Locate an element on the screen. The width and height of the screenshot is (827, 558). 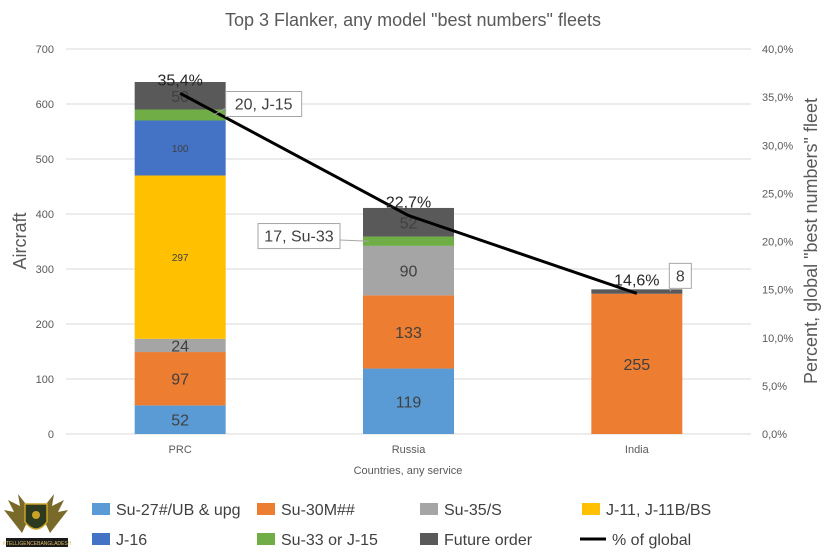
percent-label-prc: 35,4% is located at coordinates (179, 80).